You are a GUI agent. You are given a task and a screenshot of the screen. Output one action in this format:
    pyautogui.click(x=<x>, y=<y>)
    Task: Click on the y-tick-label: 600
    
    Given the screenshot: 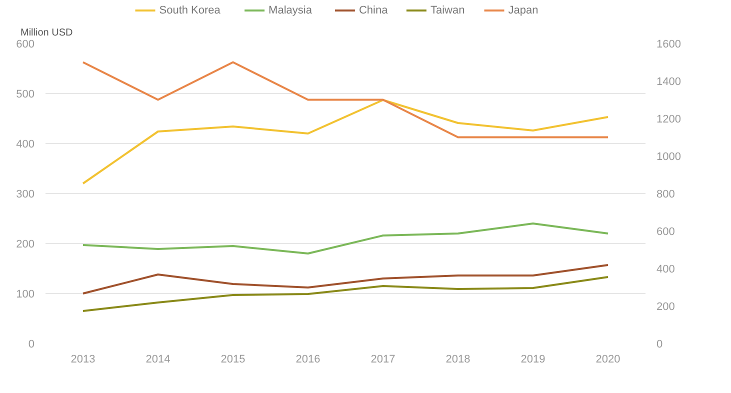 What is the action you would take?
    pyautogui.click(x=25, y=44)
    